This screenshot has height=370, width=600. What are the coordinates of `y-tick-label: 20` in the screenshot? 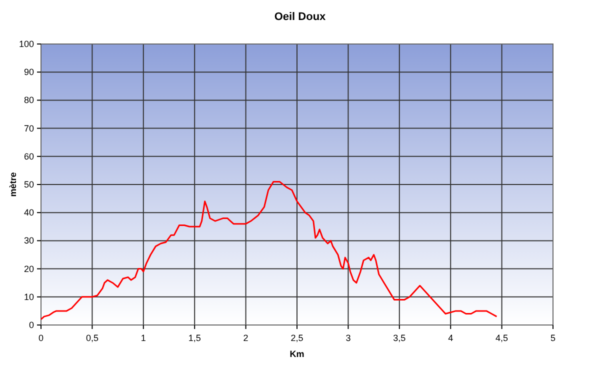 It's located at (29, 269).